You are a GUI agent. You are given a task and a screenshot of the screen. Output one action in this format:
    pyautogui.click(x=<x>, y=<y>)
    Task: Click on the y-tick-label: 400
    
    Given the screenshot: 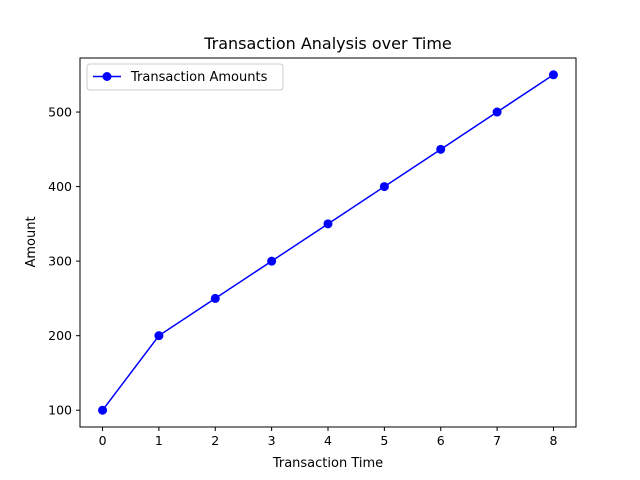 What is the action you would take?
    pyautogui.click(x=60, y=186)
    